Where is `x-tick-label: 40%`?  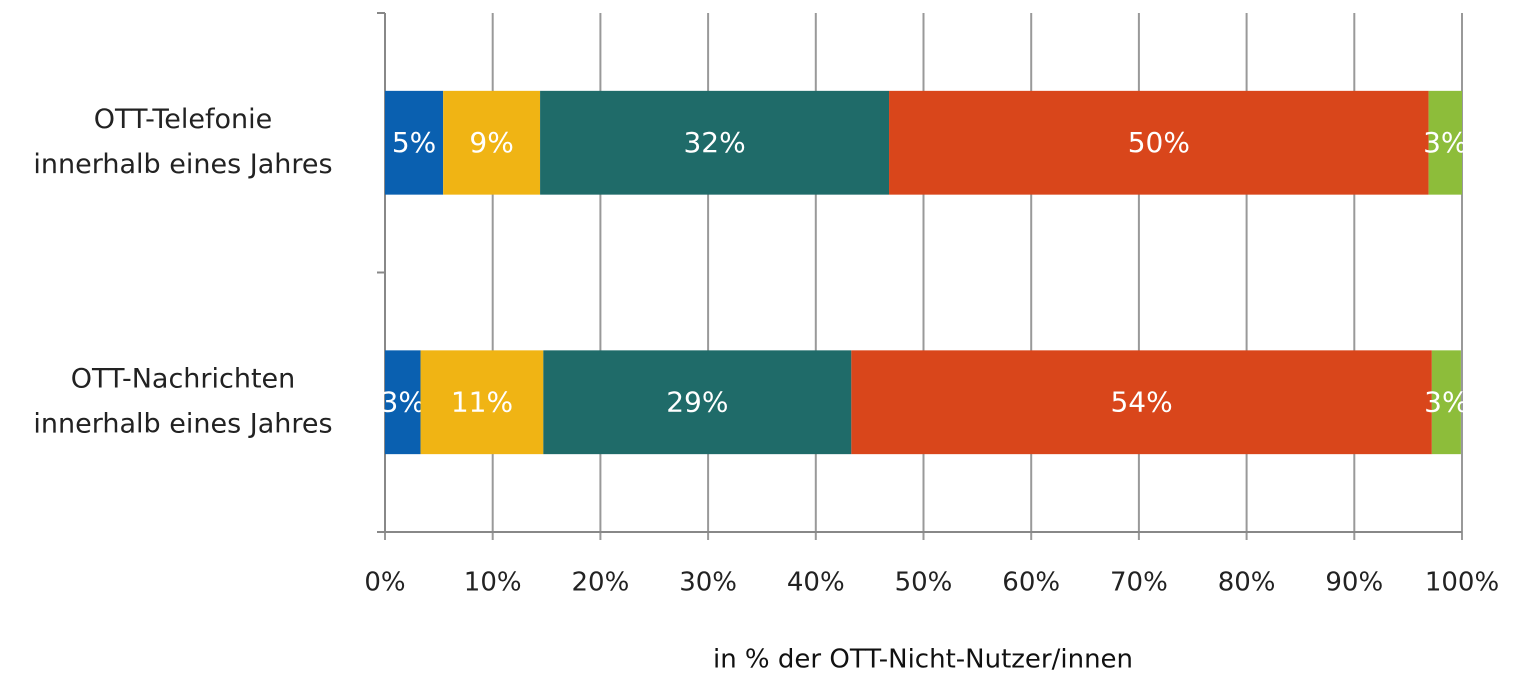 x-tick-label: 40% is located at coordinates (816, 583).